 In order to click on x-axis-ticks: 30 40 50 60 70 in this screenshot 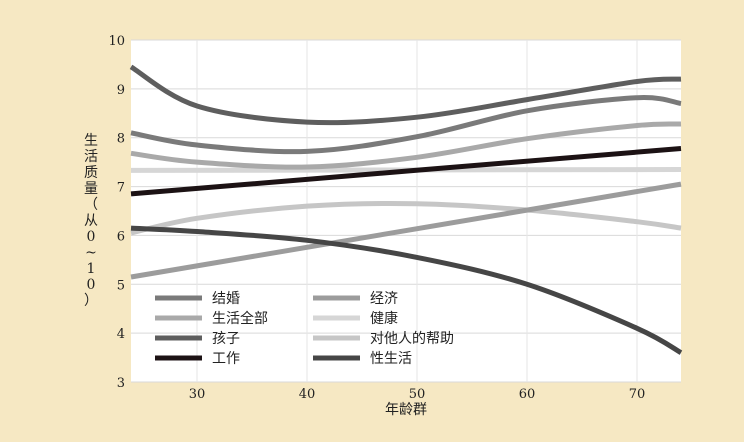, I will do `click(417, 394)`.